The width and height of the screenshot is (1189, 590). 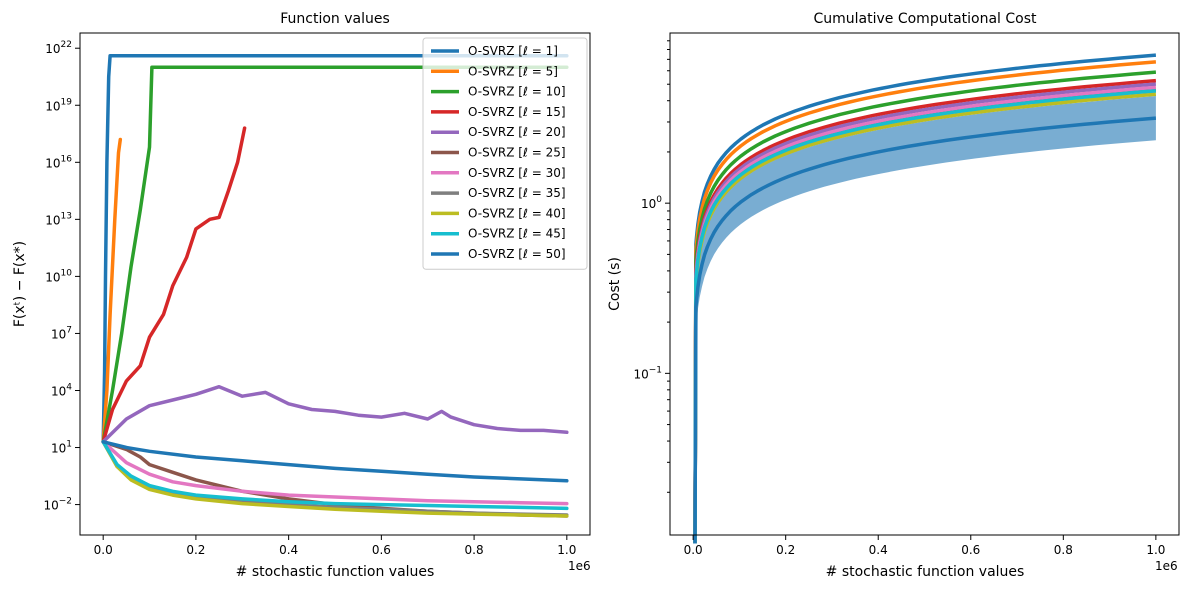 What do you see at coordinates (335, 19) in the screenshot?
I see `left-title: Function values` at bounding box center [335, 19].